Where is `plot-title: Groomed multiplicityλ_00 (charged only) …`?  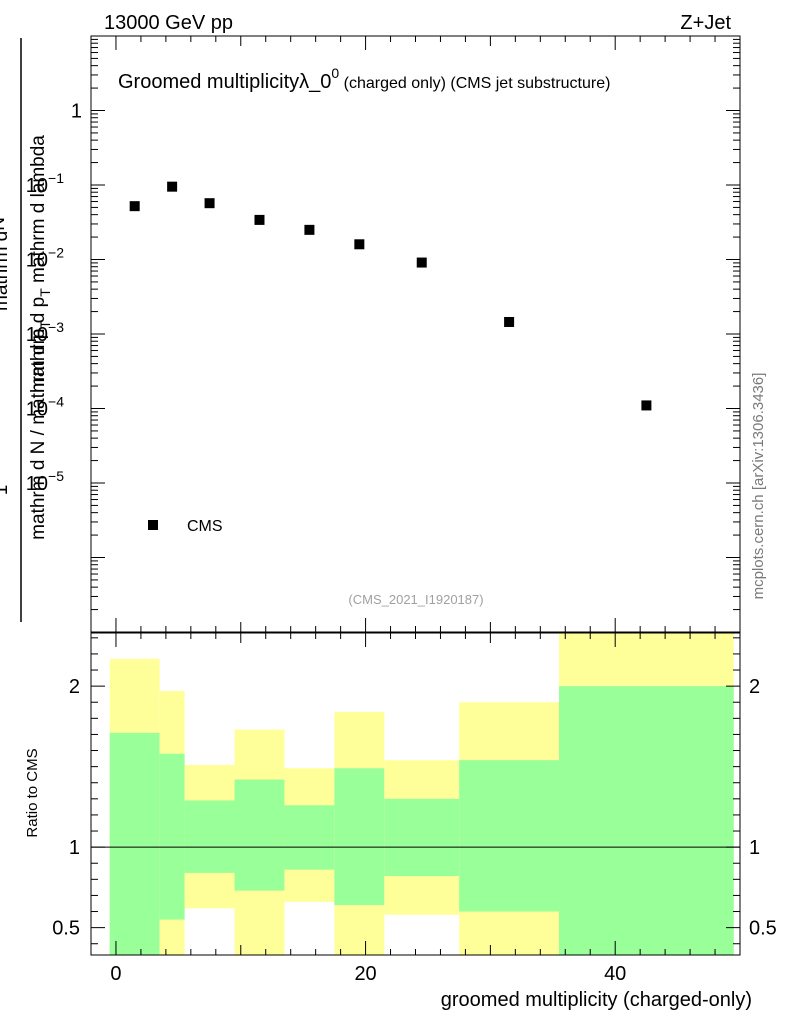
plot-title: Groomed multiplicityλ_00 (charged only) … is located at coordinates (364, 79).